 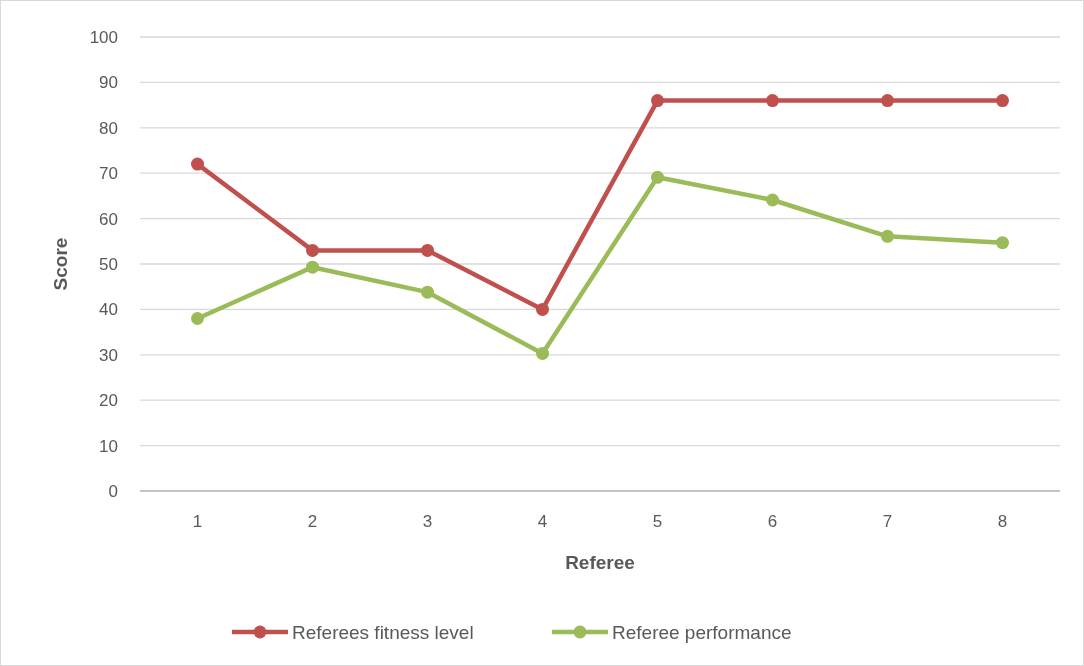 What do you see at coordinates (657, 521) in the screenshot?
I see `x-tick-label: 5` at bounding box center [657, 521].